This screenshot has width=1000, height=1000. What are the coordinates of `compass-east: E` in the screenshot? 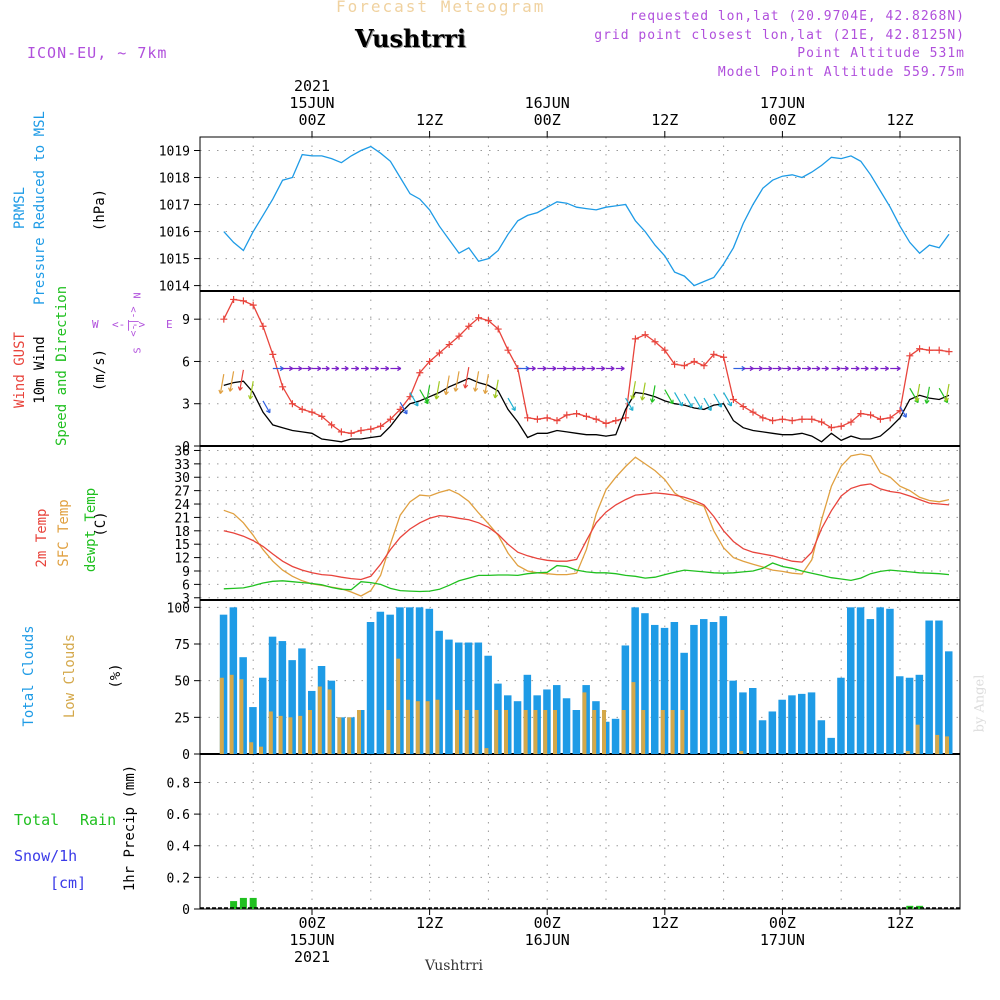 It's located at (169, 324).